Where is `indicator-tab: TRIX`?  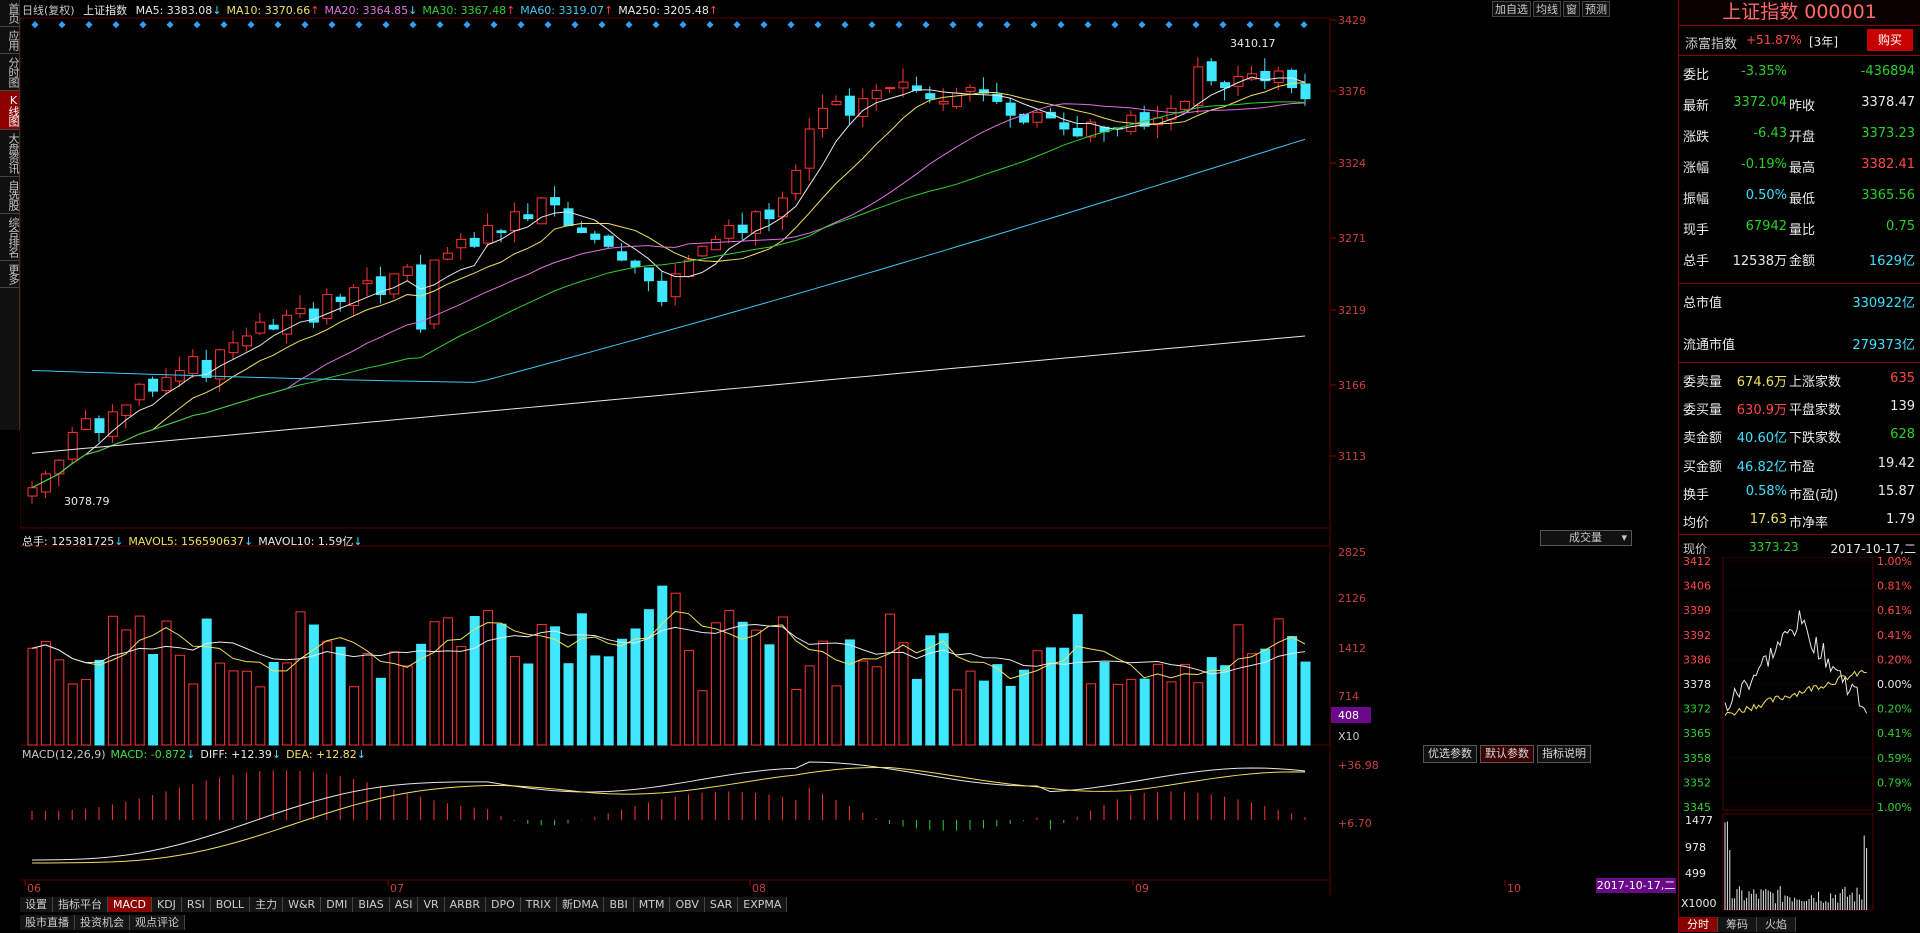
indicator-tab: TRIX is located at coordinates (538, 904).